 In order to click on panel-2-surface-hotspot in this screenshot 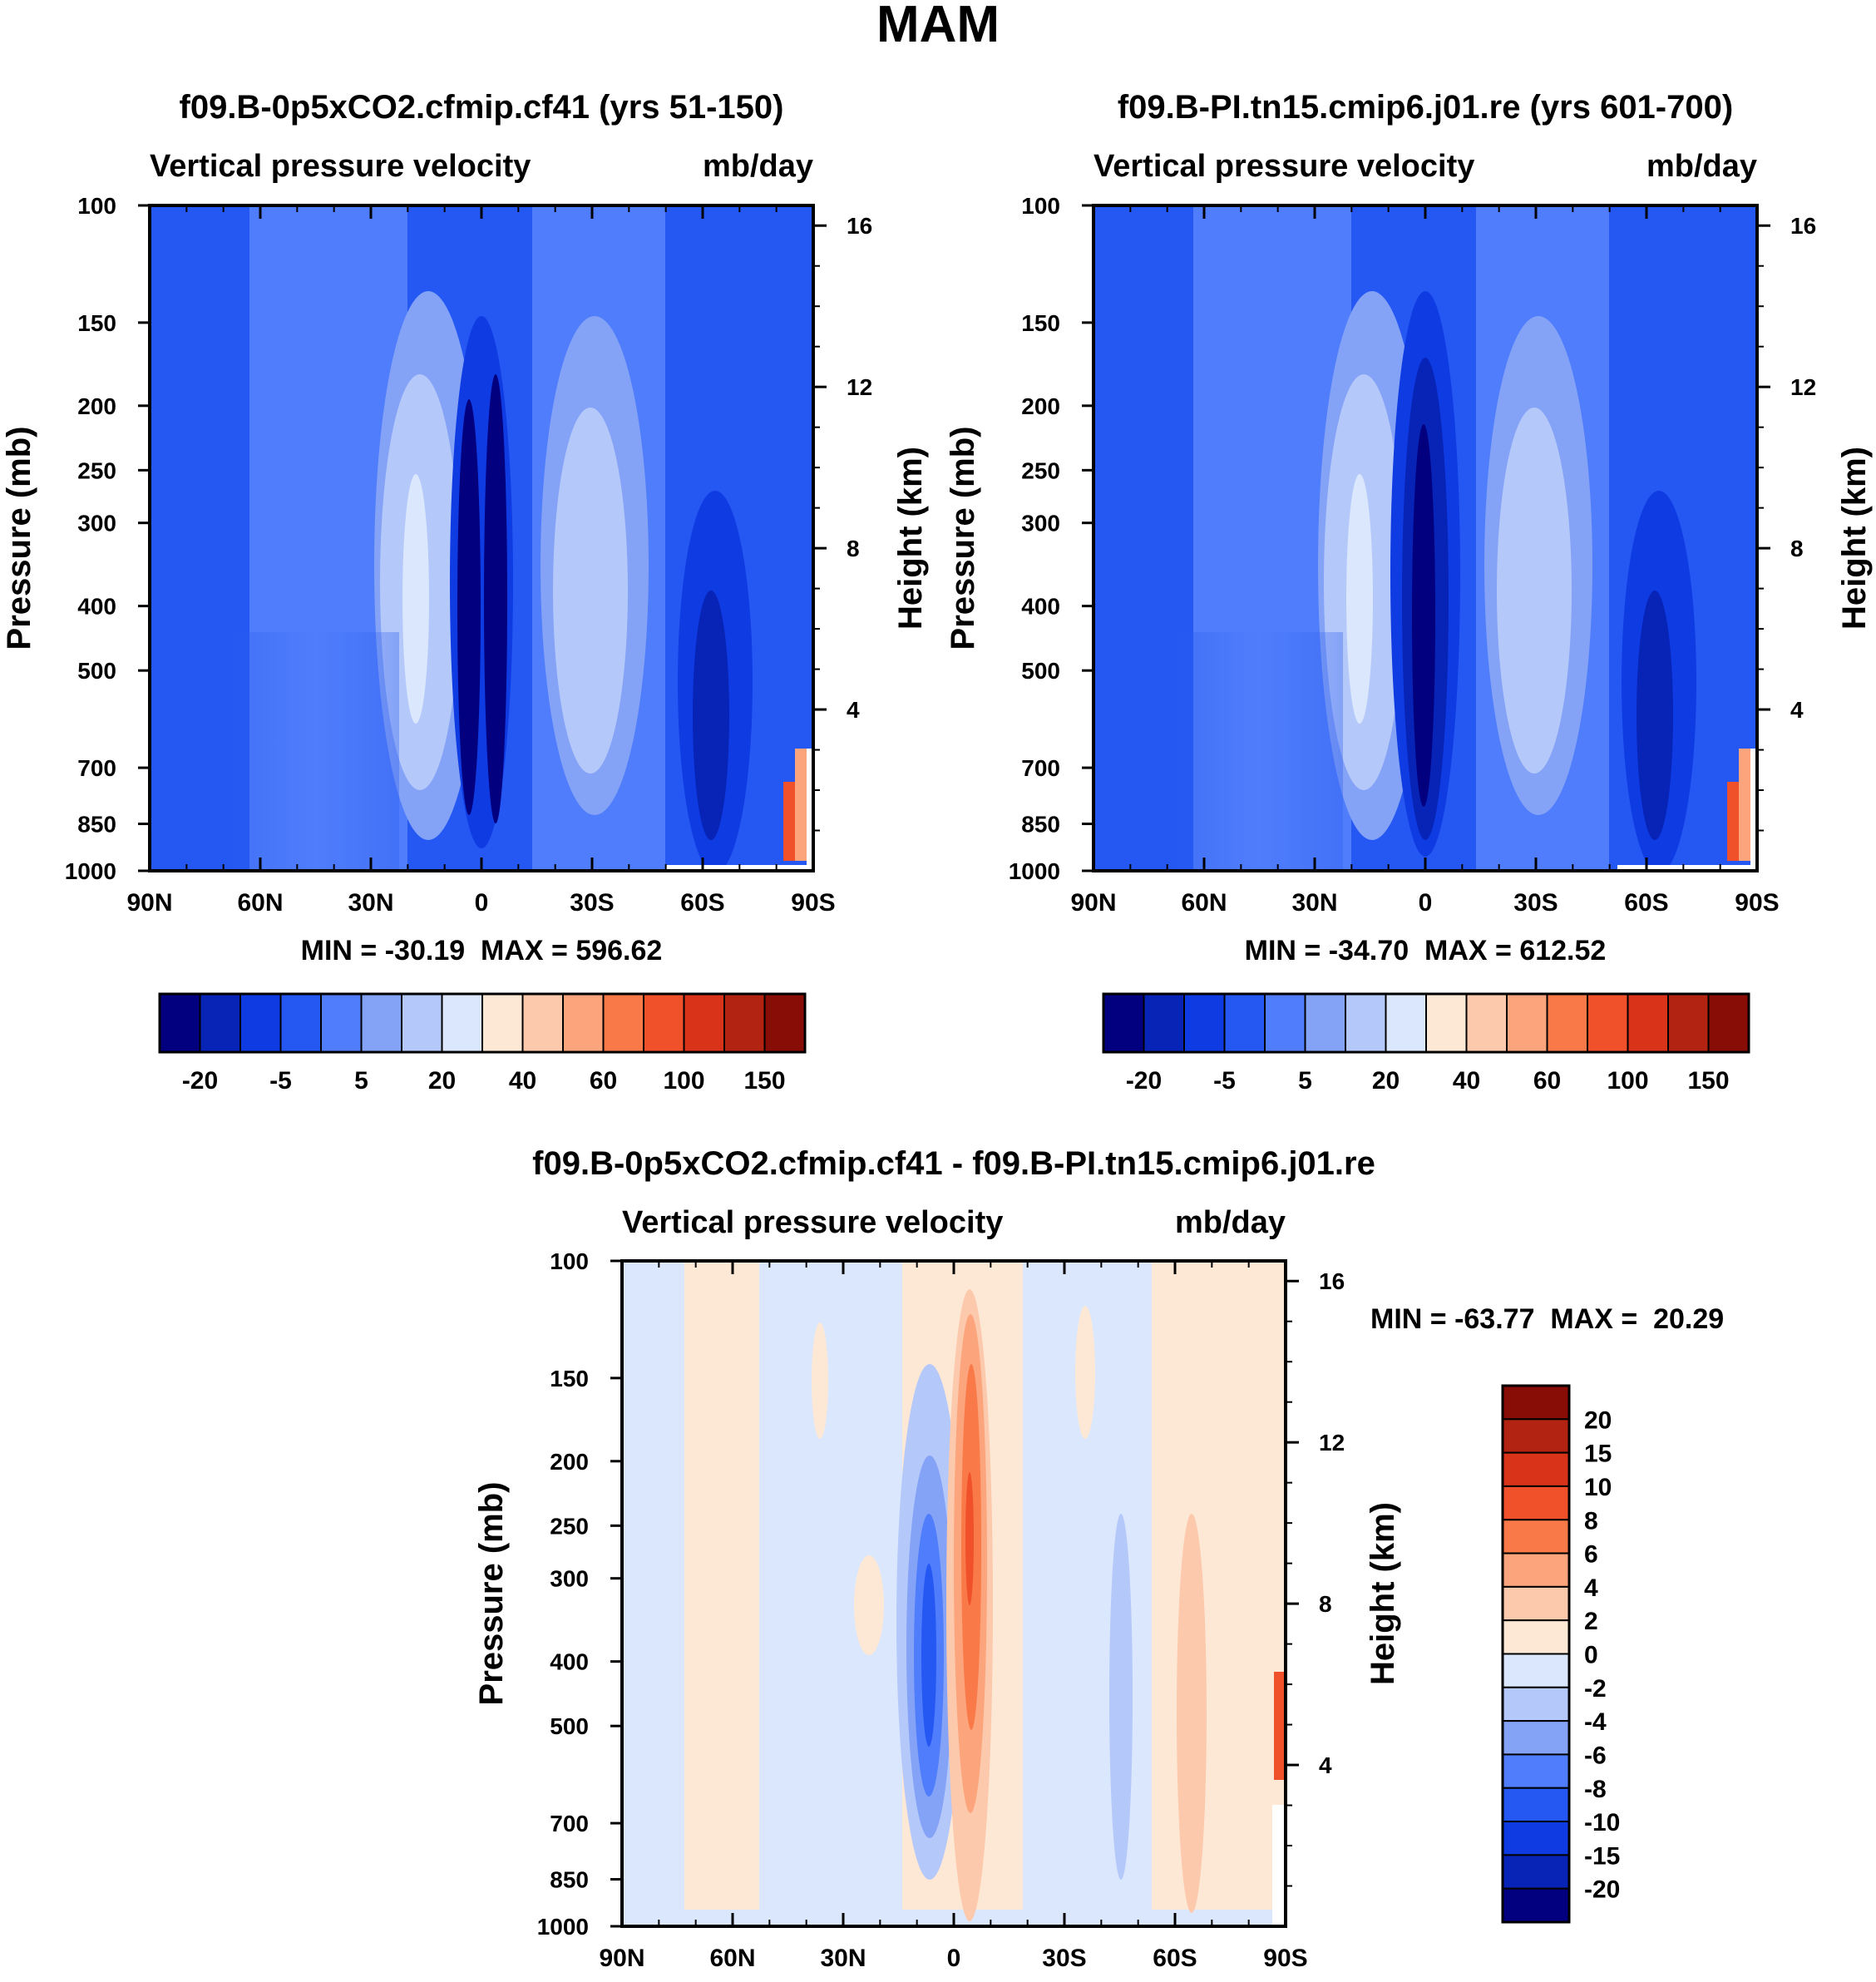, I will do `click(1733, 821)`.